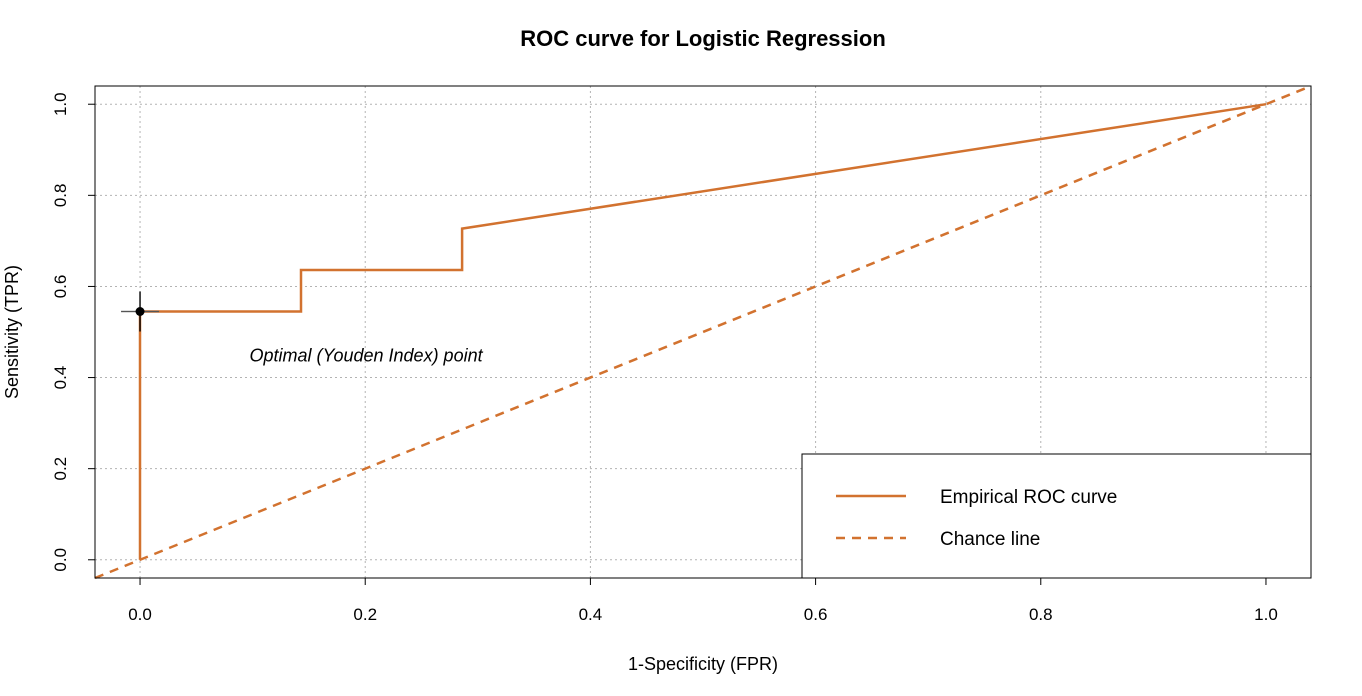 This screenshot has height=696, width=1362. I want to click on optimal-point-marker, so click(140, 311).